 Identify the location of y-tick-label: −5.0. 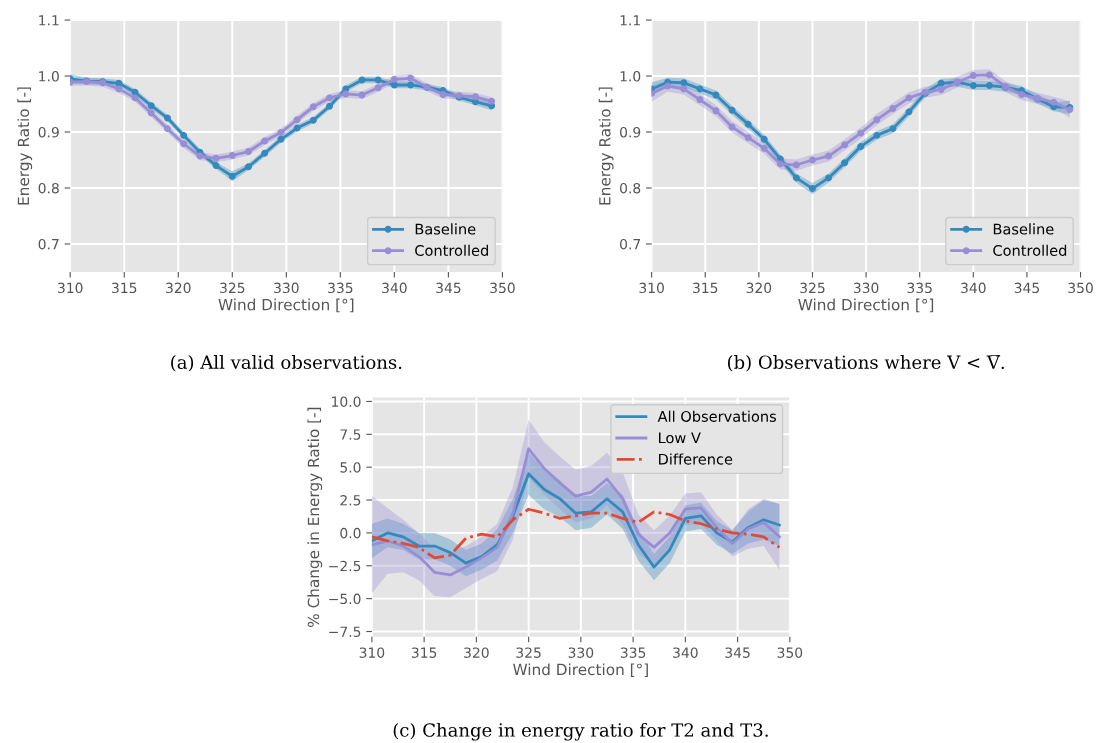
(345, 599).